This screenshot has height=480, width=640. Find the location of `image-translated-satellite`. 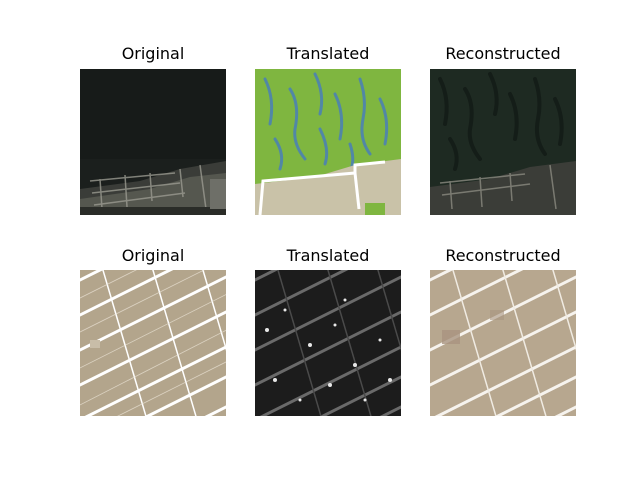

image-translated-satellite is located at coordinates (328, 343).